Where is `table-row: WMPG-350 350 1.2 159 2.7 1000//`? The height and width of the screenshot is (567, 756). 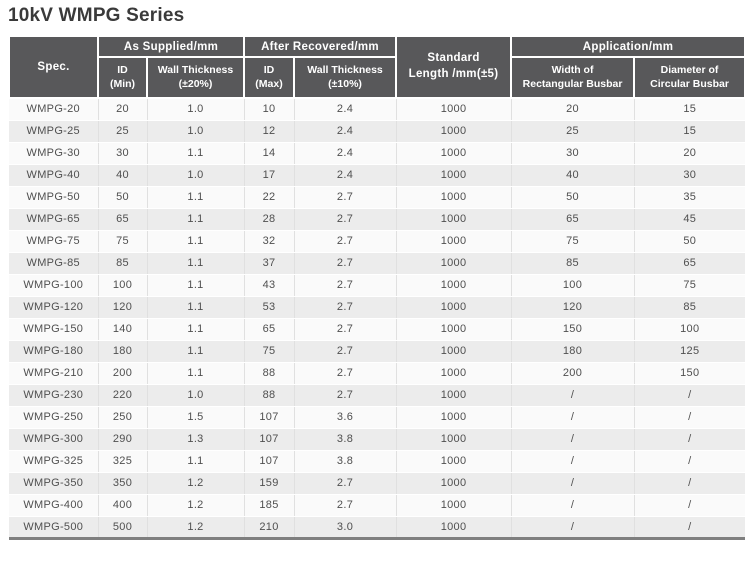 table-row: WMPG-350 350 1.2 159 2.7 1000// is located at coordinates (377, 483).